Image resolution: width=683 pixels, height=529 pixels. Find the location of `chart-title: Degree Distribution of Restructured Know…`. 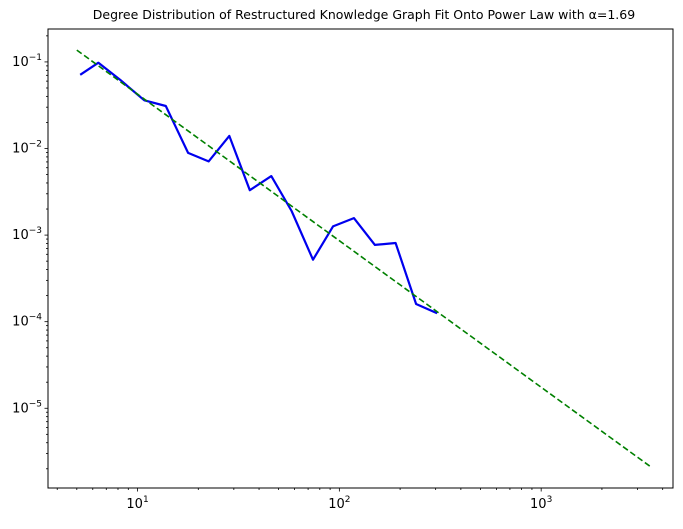

chart-title: Degree Distribution of Restructured Know… is located at coordinates (364, 14).